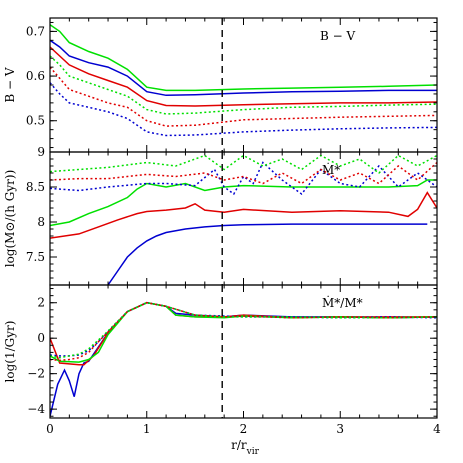 The height and width of the screenshot is (463, 463). What do you see at coordinates (41, 222) in the screenshot?
I see `panel-2-ytick-label: 8` at bounding box center [41, 222].